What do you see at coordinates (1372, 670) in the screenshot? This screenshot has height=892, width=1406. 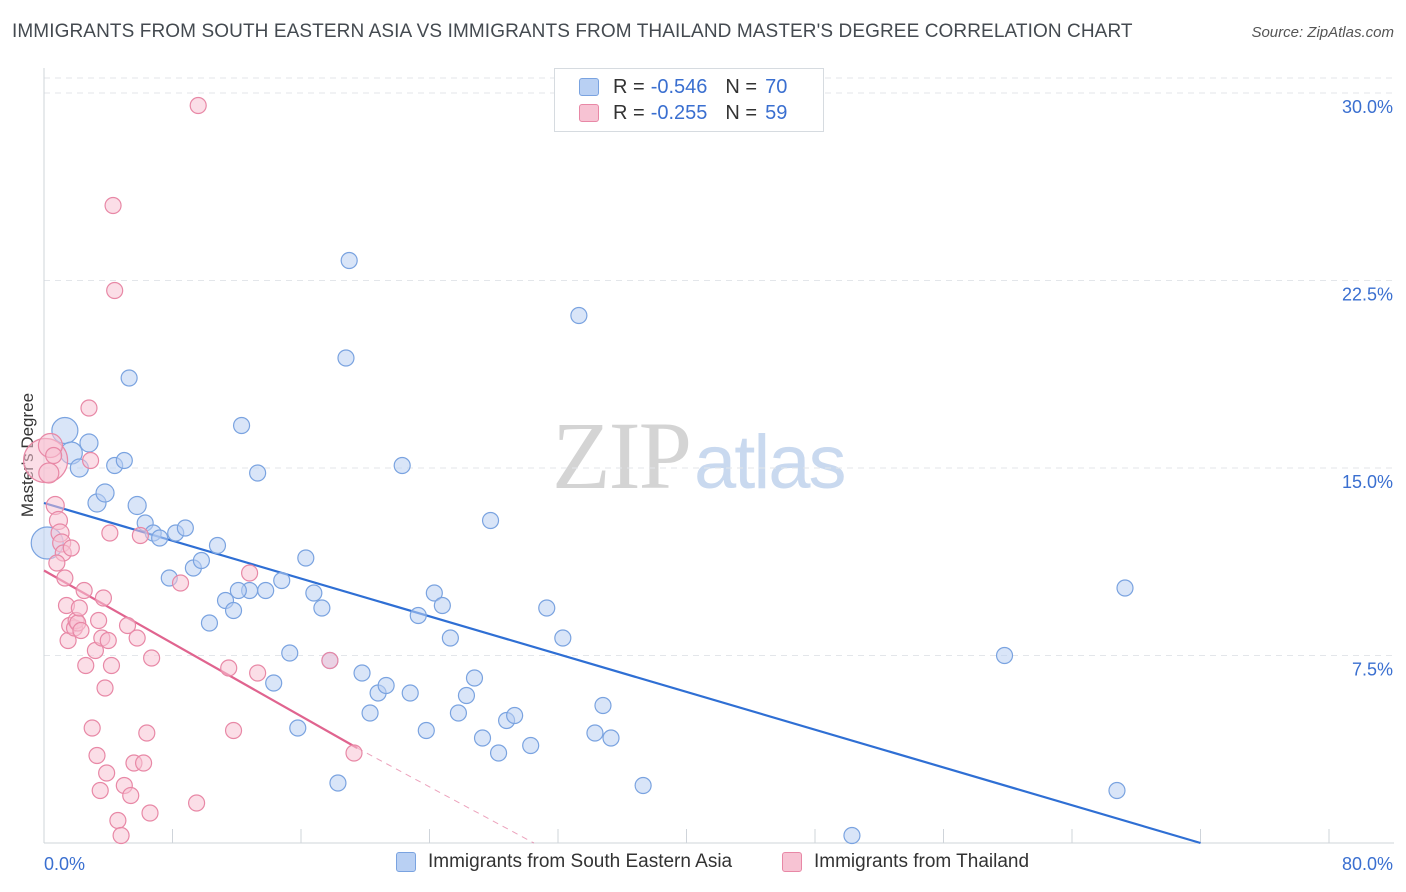 I see `y-tick-label: 7.5%` at bounding box center [1372, 670].